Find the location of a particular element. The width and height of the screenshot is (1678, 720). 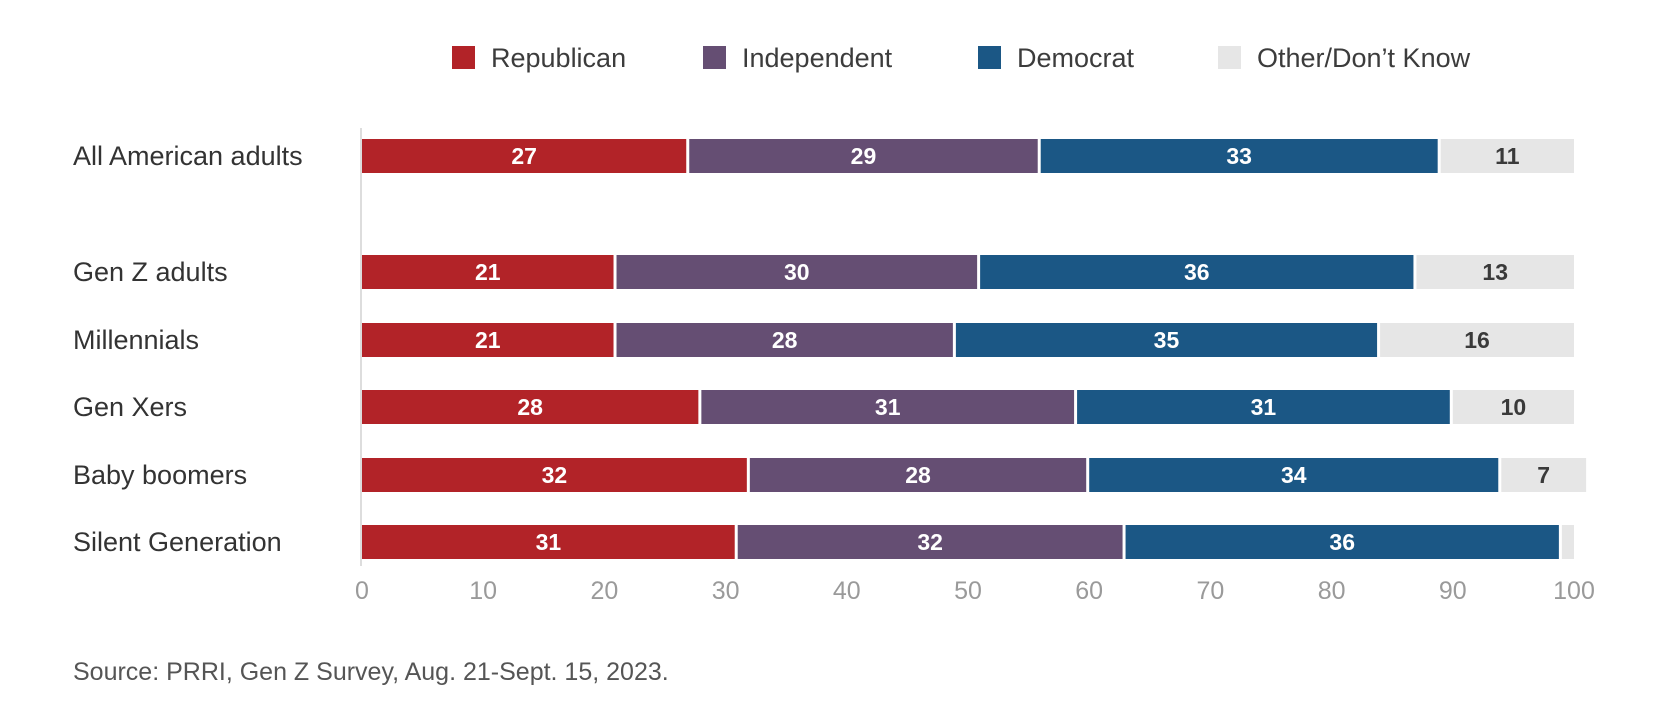

data-label: 16 is located at coordinates (1477, 340).